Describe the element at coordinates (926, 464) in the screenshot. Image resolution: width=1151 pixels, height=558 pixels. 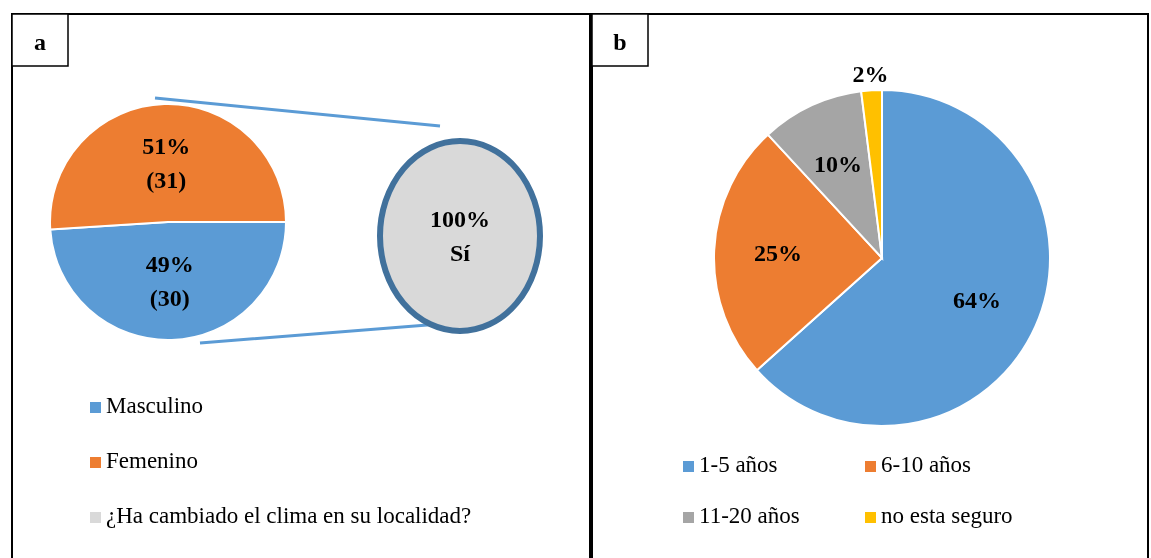
I see `legend-label: 6-10 años` at that location.